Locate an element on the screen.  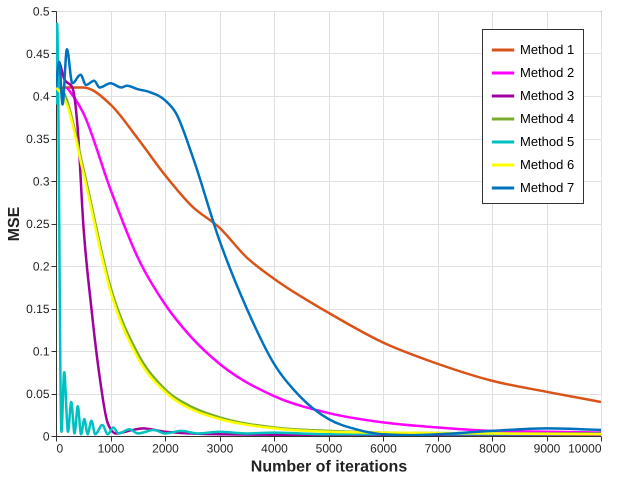
y-axis-title: MSE is located at coordinates (15, 224).